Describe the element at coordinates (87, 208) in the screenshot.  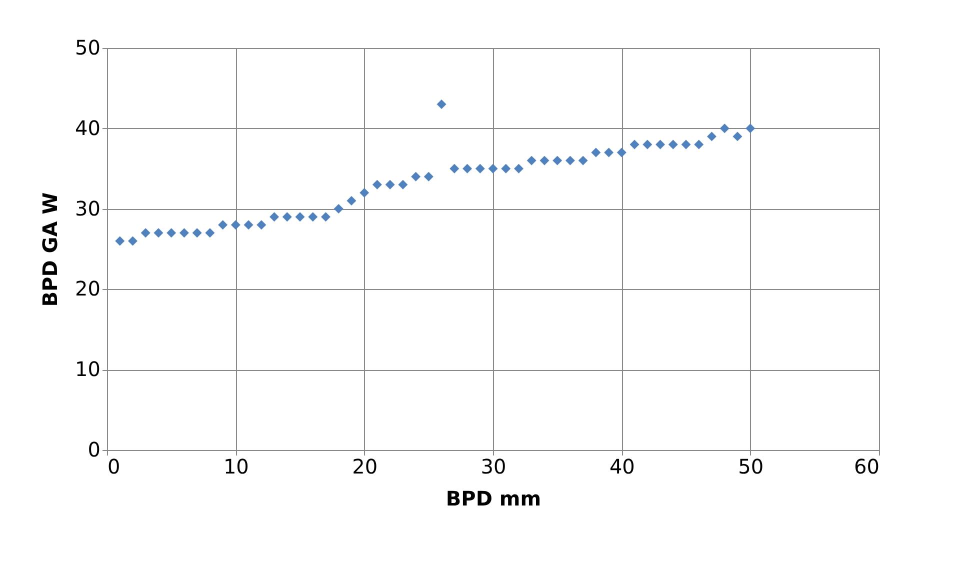
I see `y-tick-label: 30` at that location.